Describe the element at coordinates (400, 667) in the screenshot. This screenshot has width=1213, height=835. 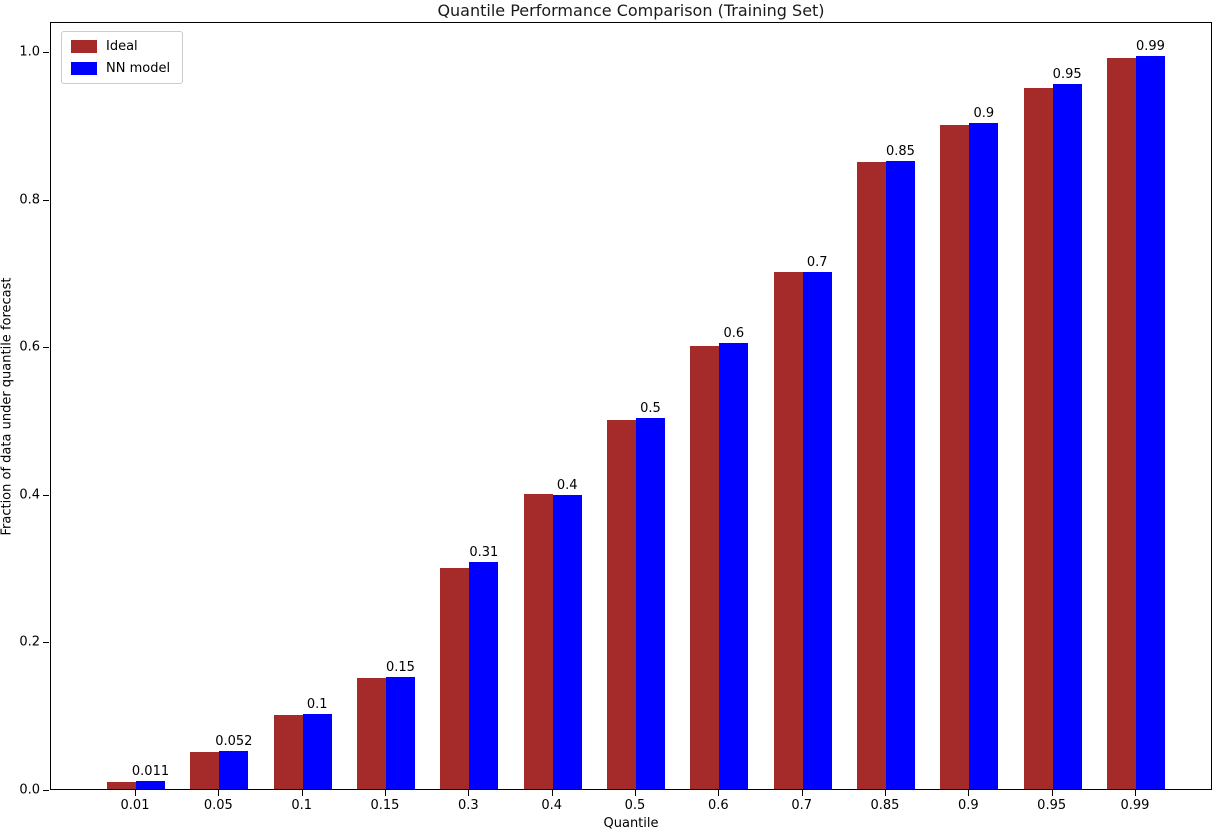
I see `bar-value-label: 0.15` at that location.